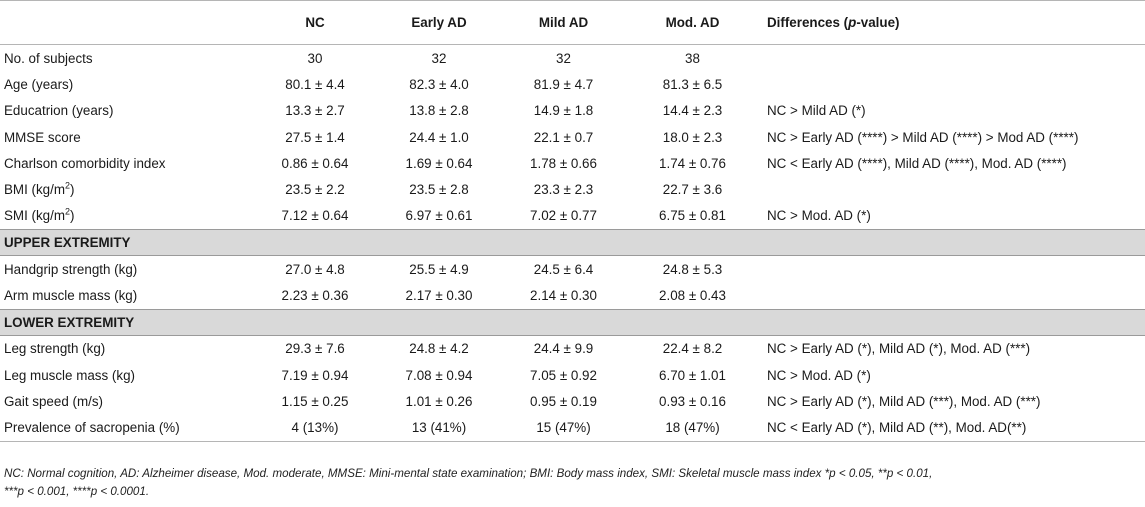 This screenshot has width=1145, height=507. What do you see at coordinates (692, 296) in the screenshot?
I see `cell-mod-ad: 2.08 ± 0.43` at bounding box center [692, 296].